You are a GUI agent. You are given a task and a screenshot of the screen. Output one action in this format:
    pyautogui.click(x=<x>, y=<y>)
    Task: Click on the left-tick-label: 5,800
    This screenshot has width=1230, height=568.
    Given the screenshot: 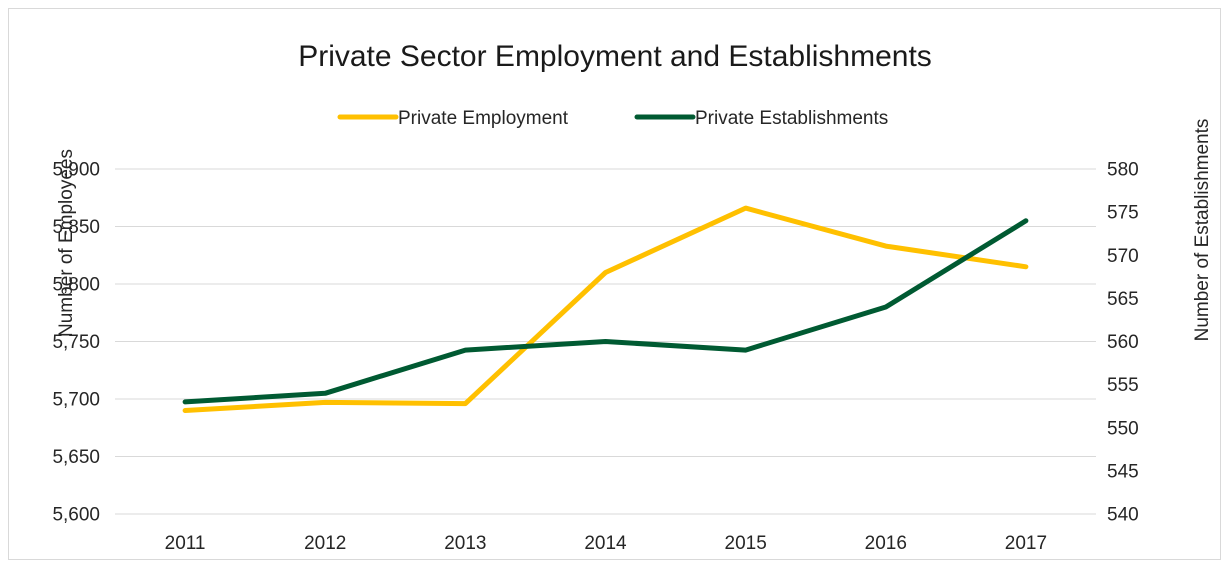 What is the action you would take?
    pyautogui.click(x=76, y=285)
    